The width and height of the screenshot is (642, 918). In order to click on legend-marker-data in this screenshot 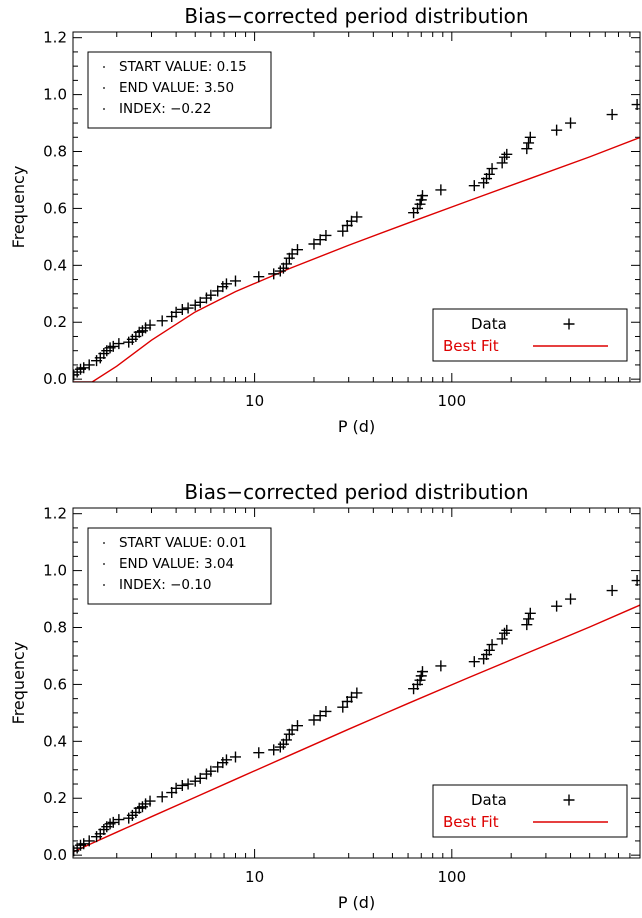, I will do `click(569, 324)`.